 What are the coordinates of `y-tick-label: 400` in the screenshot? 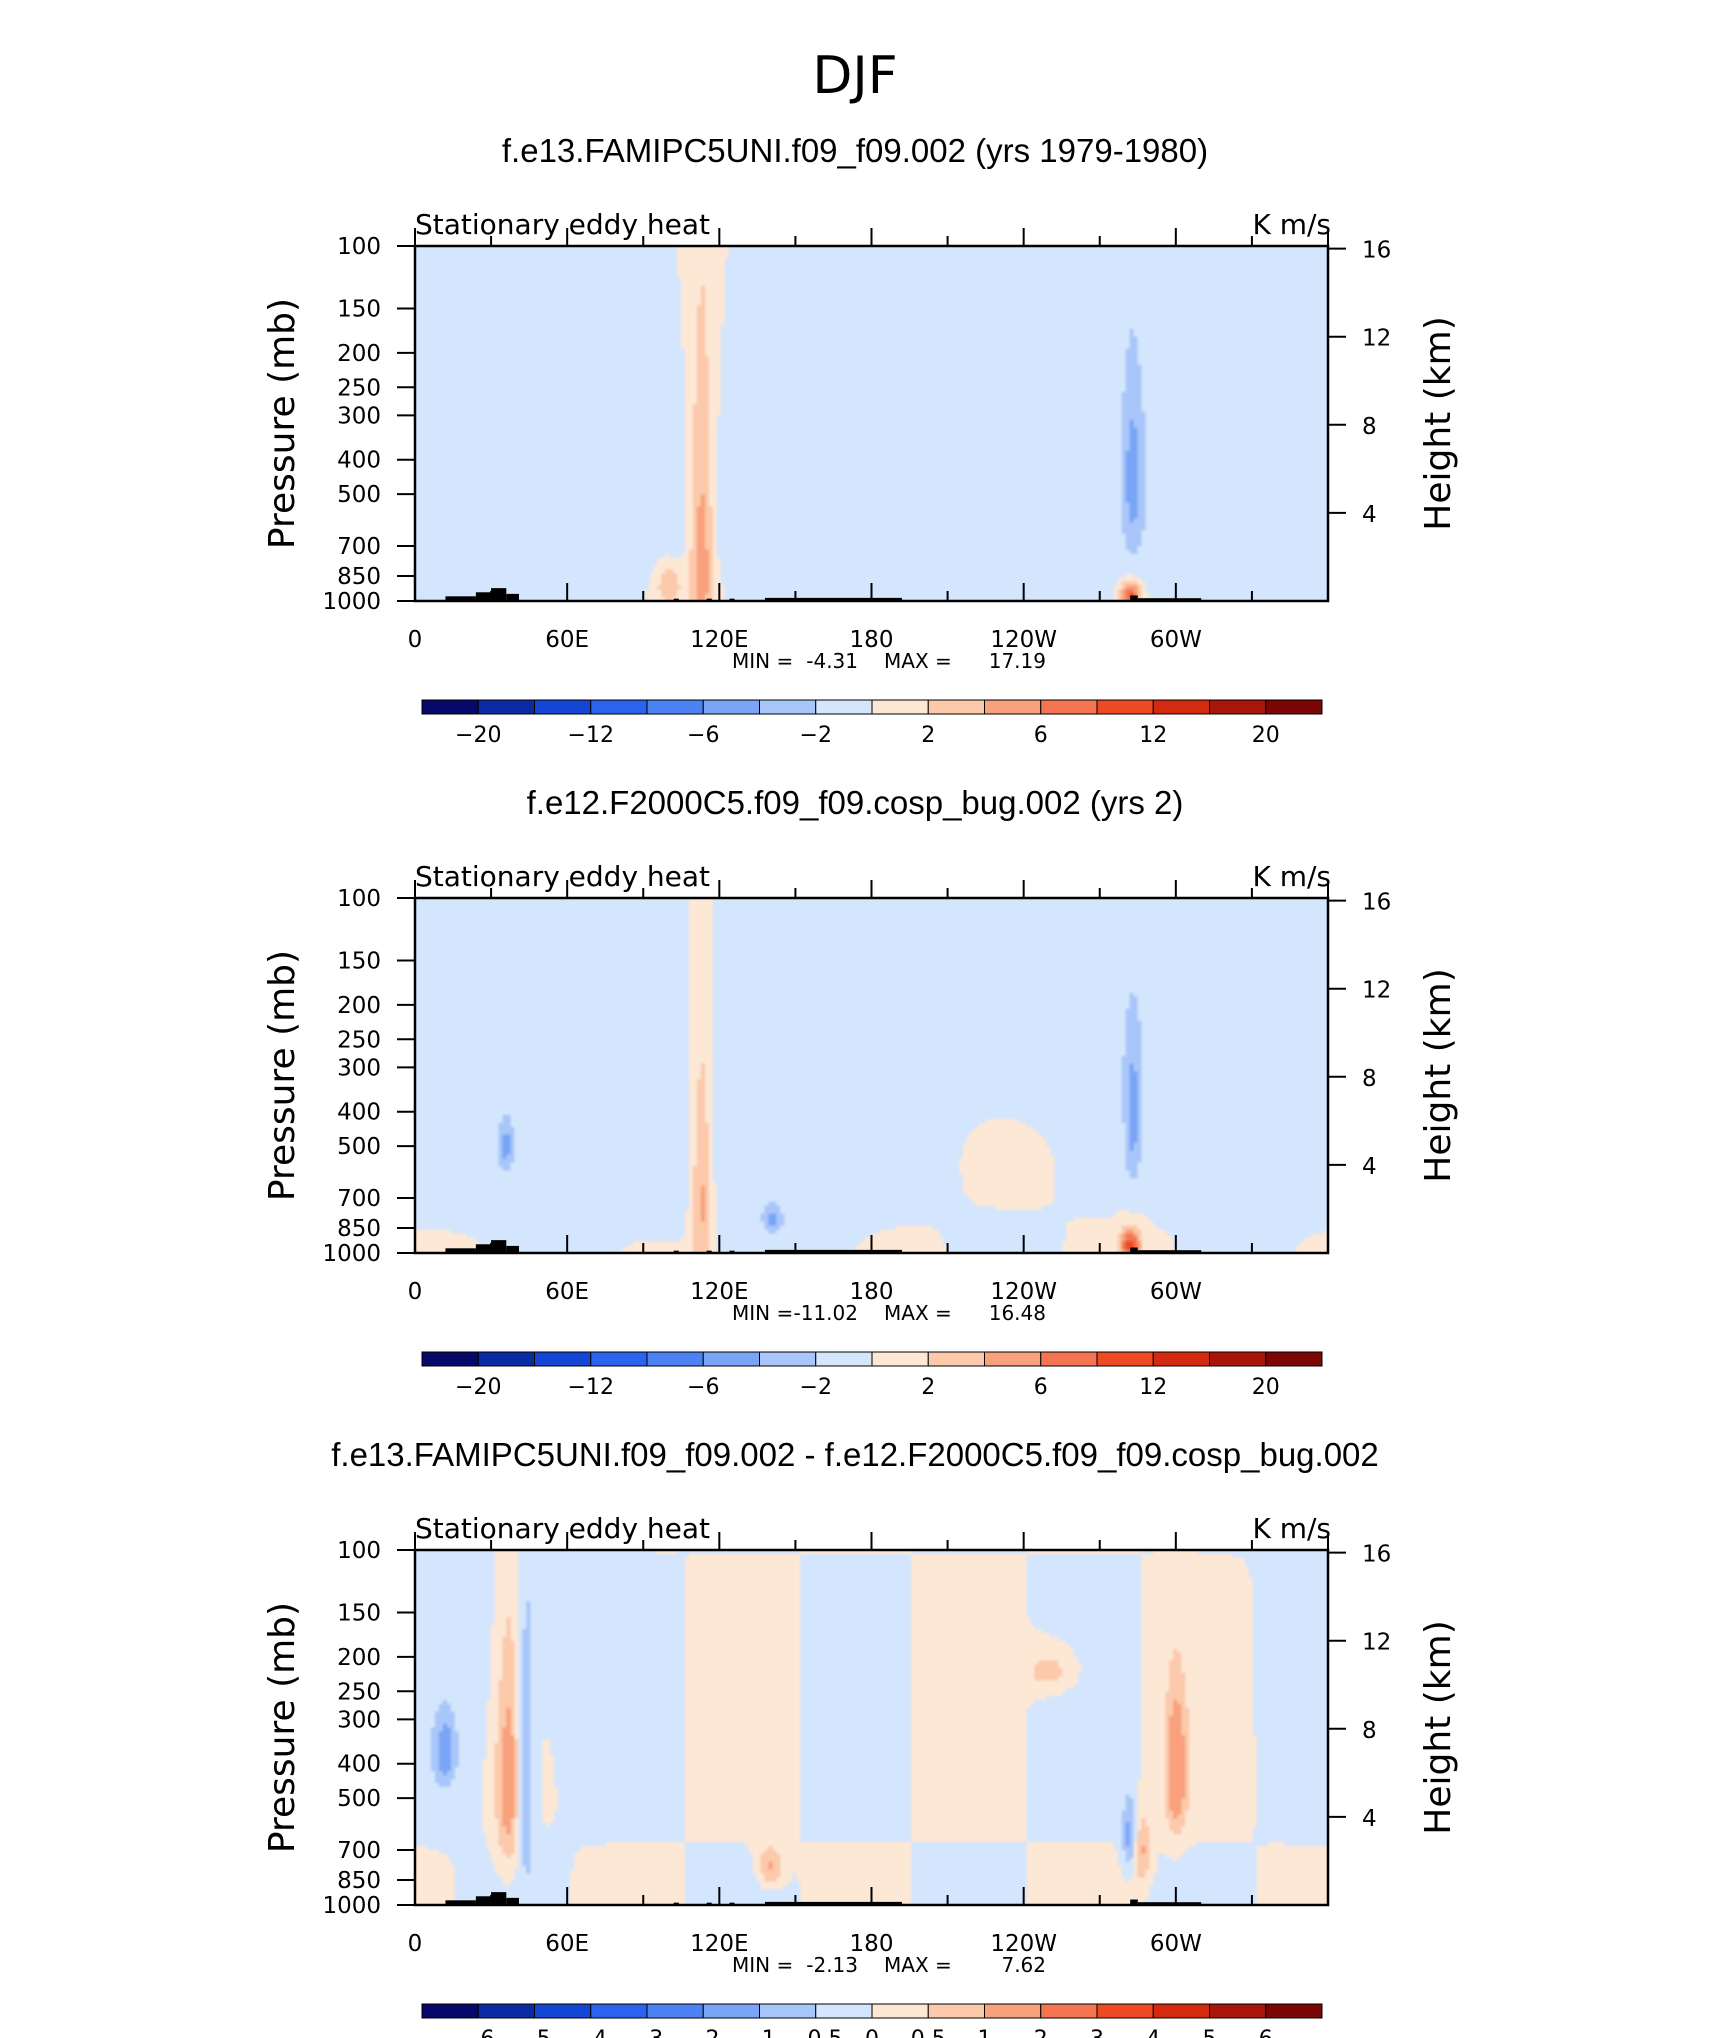 It's located at (359, 1765).